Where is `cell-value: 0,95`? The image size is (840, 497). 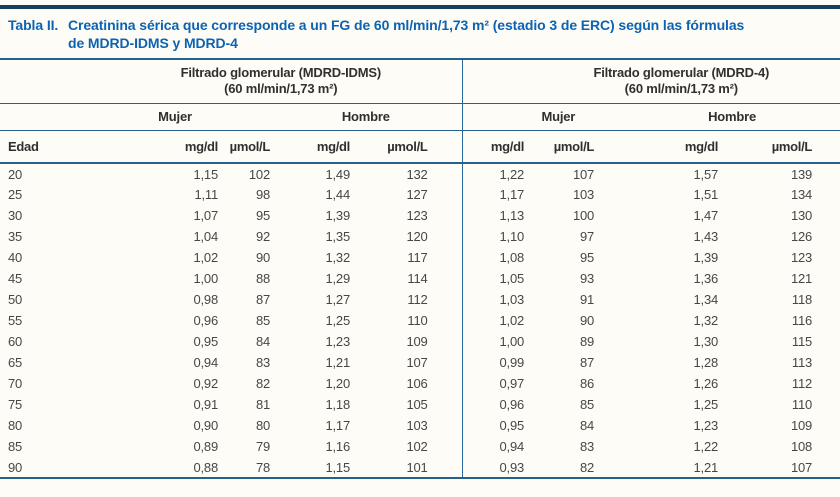 cell-value: 0,95 is located at coordinates (492, 425).